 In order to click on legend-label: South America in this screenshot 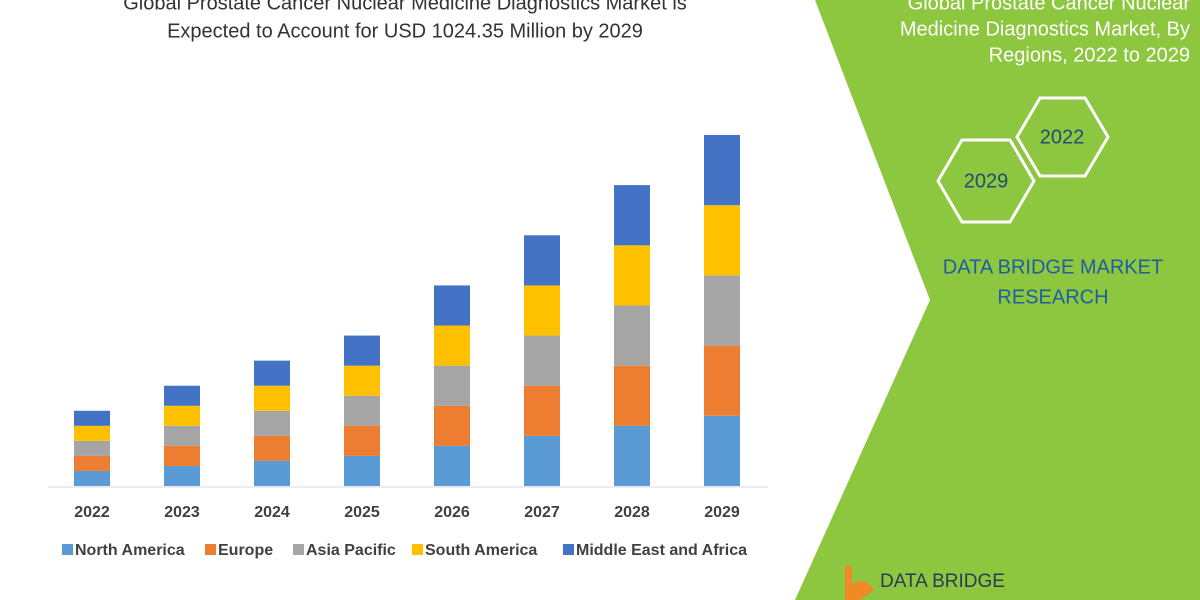, I will do `click(481, 550)`.